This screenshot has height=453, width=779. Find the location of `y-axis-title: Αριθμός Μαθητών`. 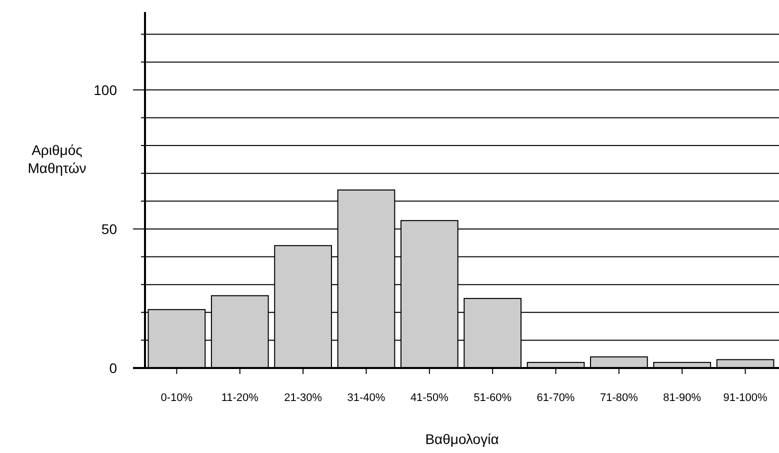

y-axis-title: Αριθμός Μαθητών is located at coordinates (57, 159).